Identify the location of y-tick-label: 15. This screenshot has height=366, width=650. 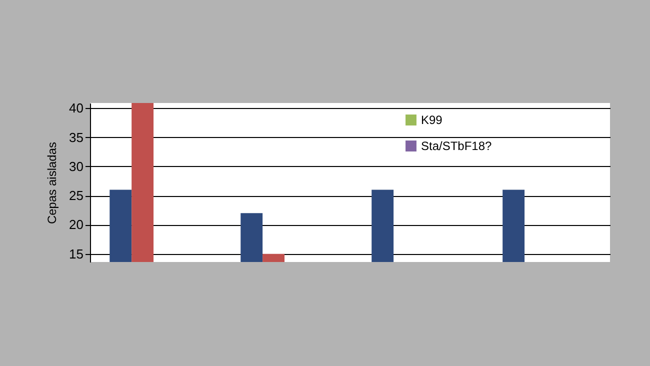
(76, 254).